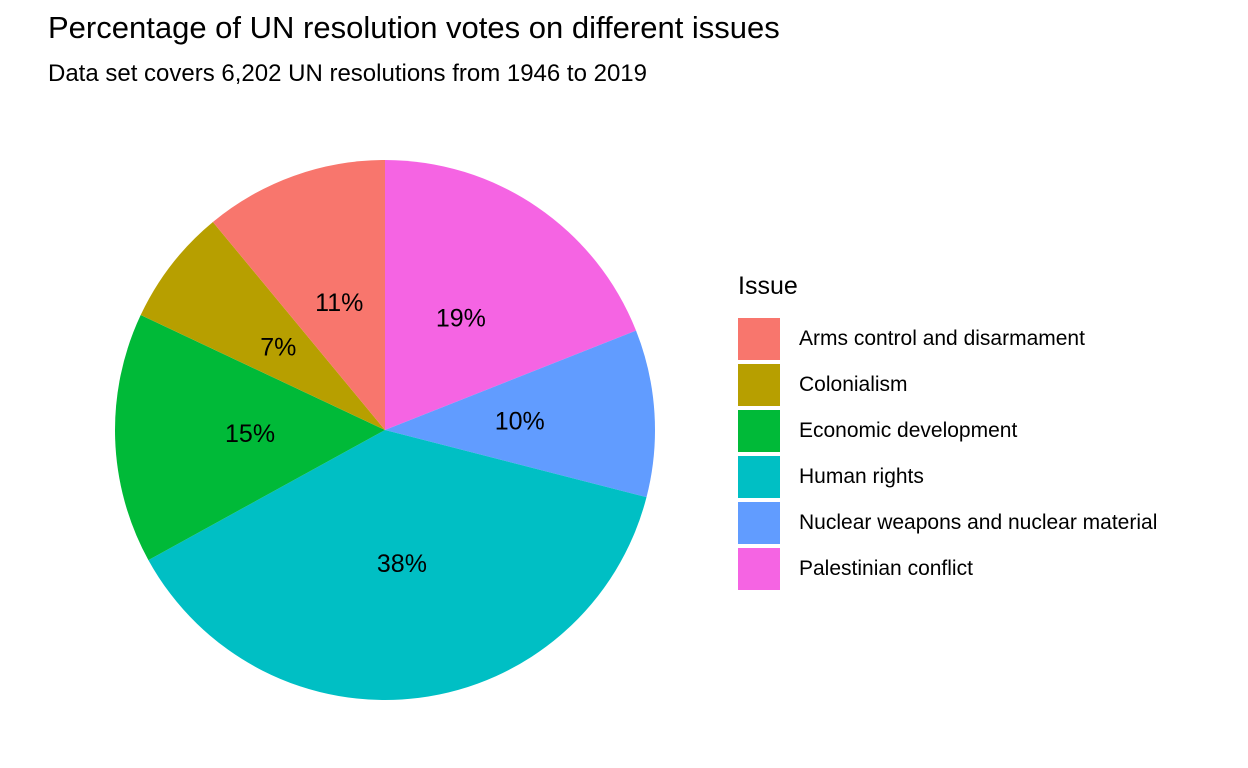 The image size is (1248, 768). What do you see at coordinates (768, 286) in the screenshot?
I see `legend-title: Issue` at bounding box center [768, 286].